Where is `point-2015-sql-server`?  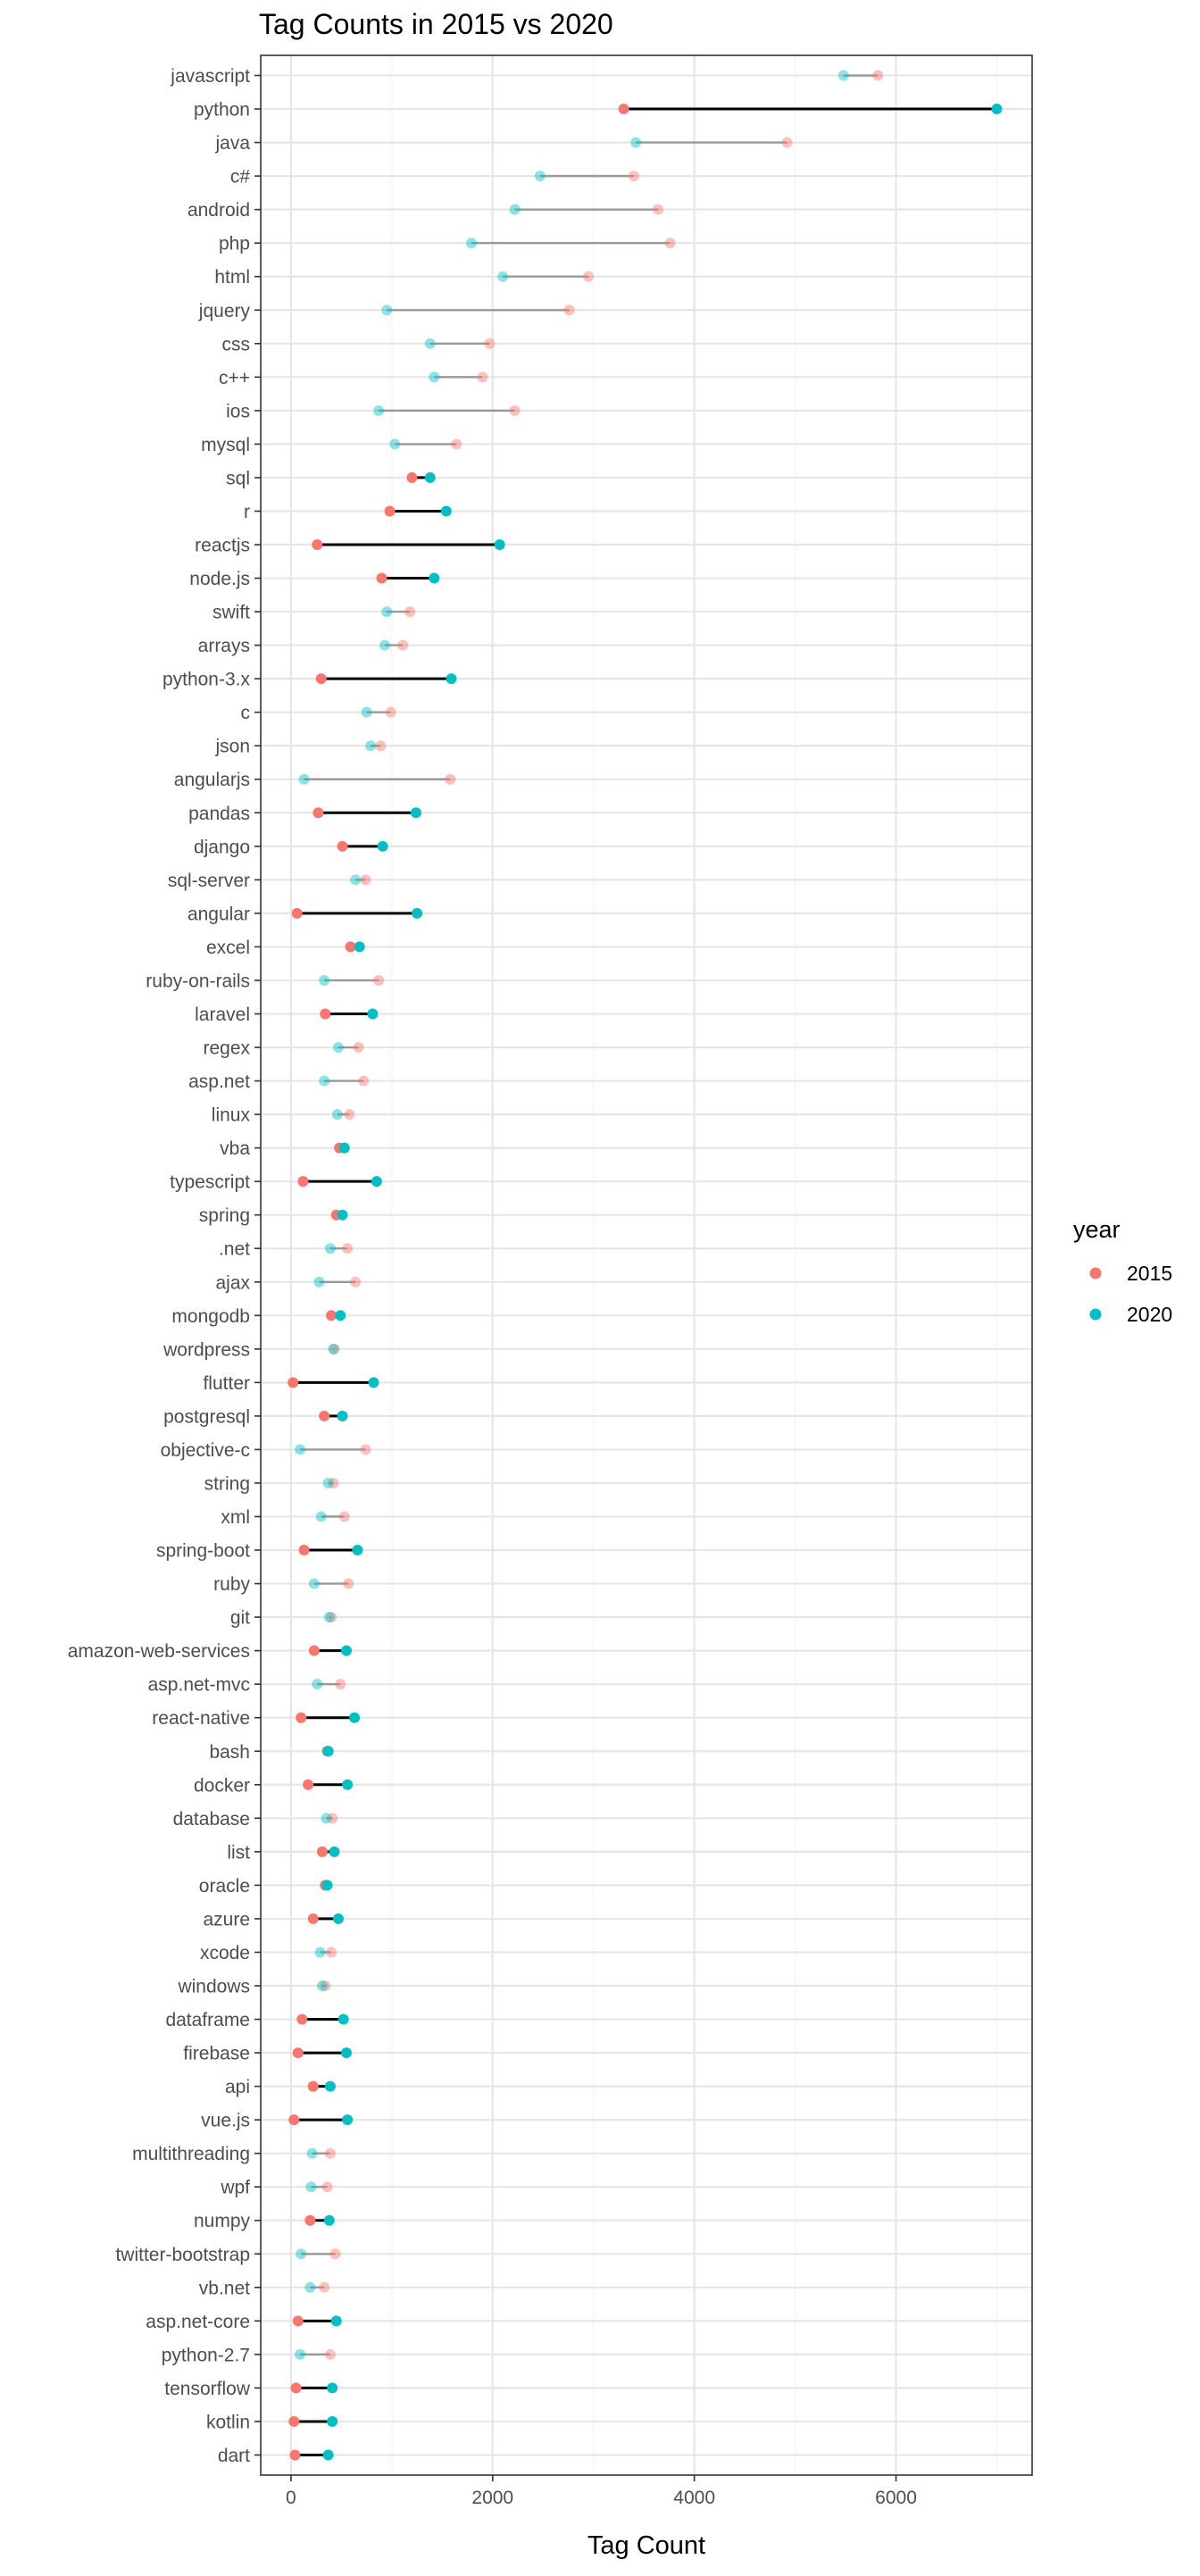 point-2015-sql-server is located at coordinates (366, 880).